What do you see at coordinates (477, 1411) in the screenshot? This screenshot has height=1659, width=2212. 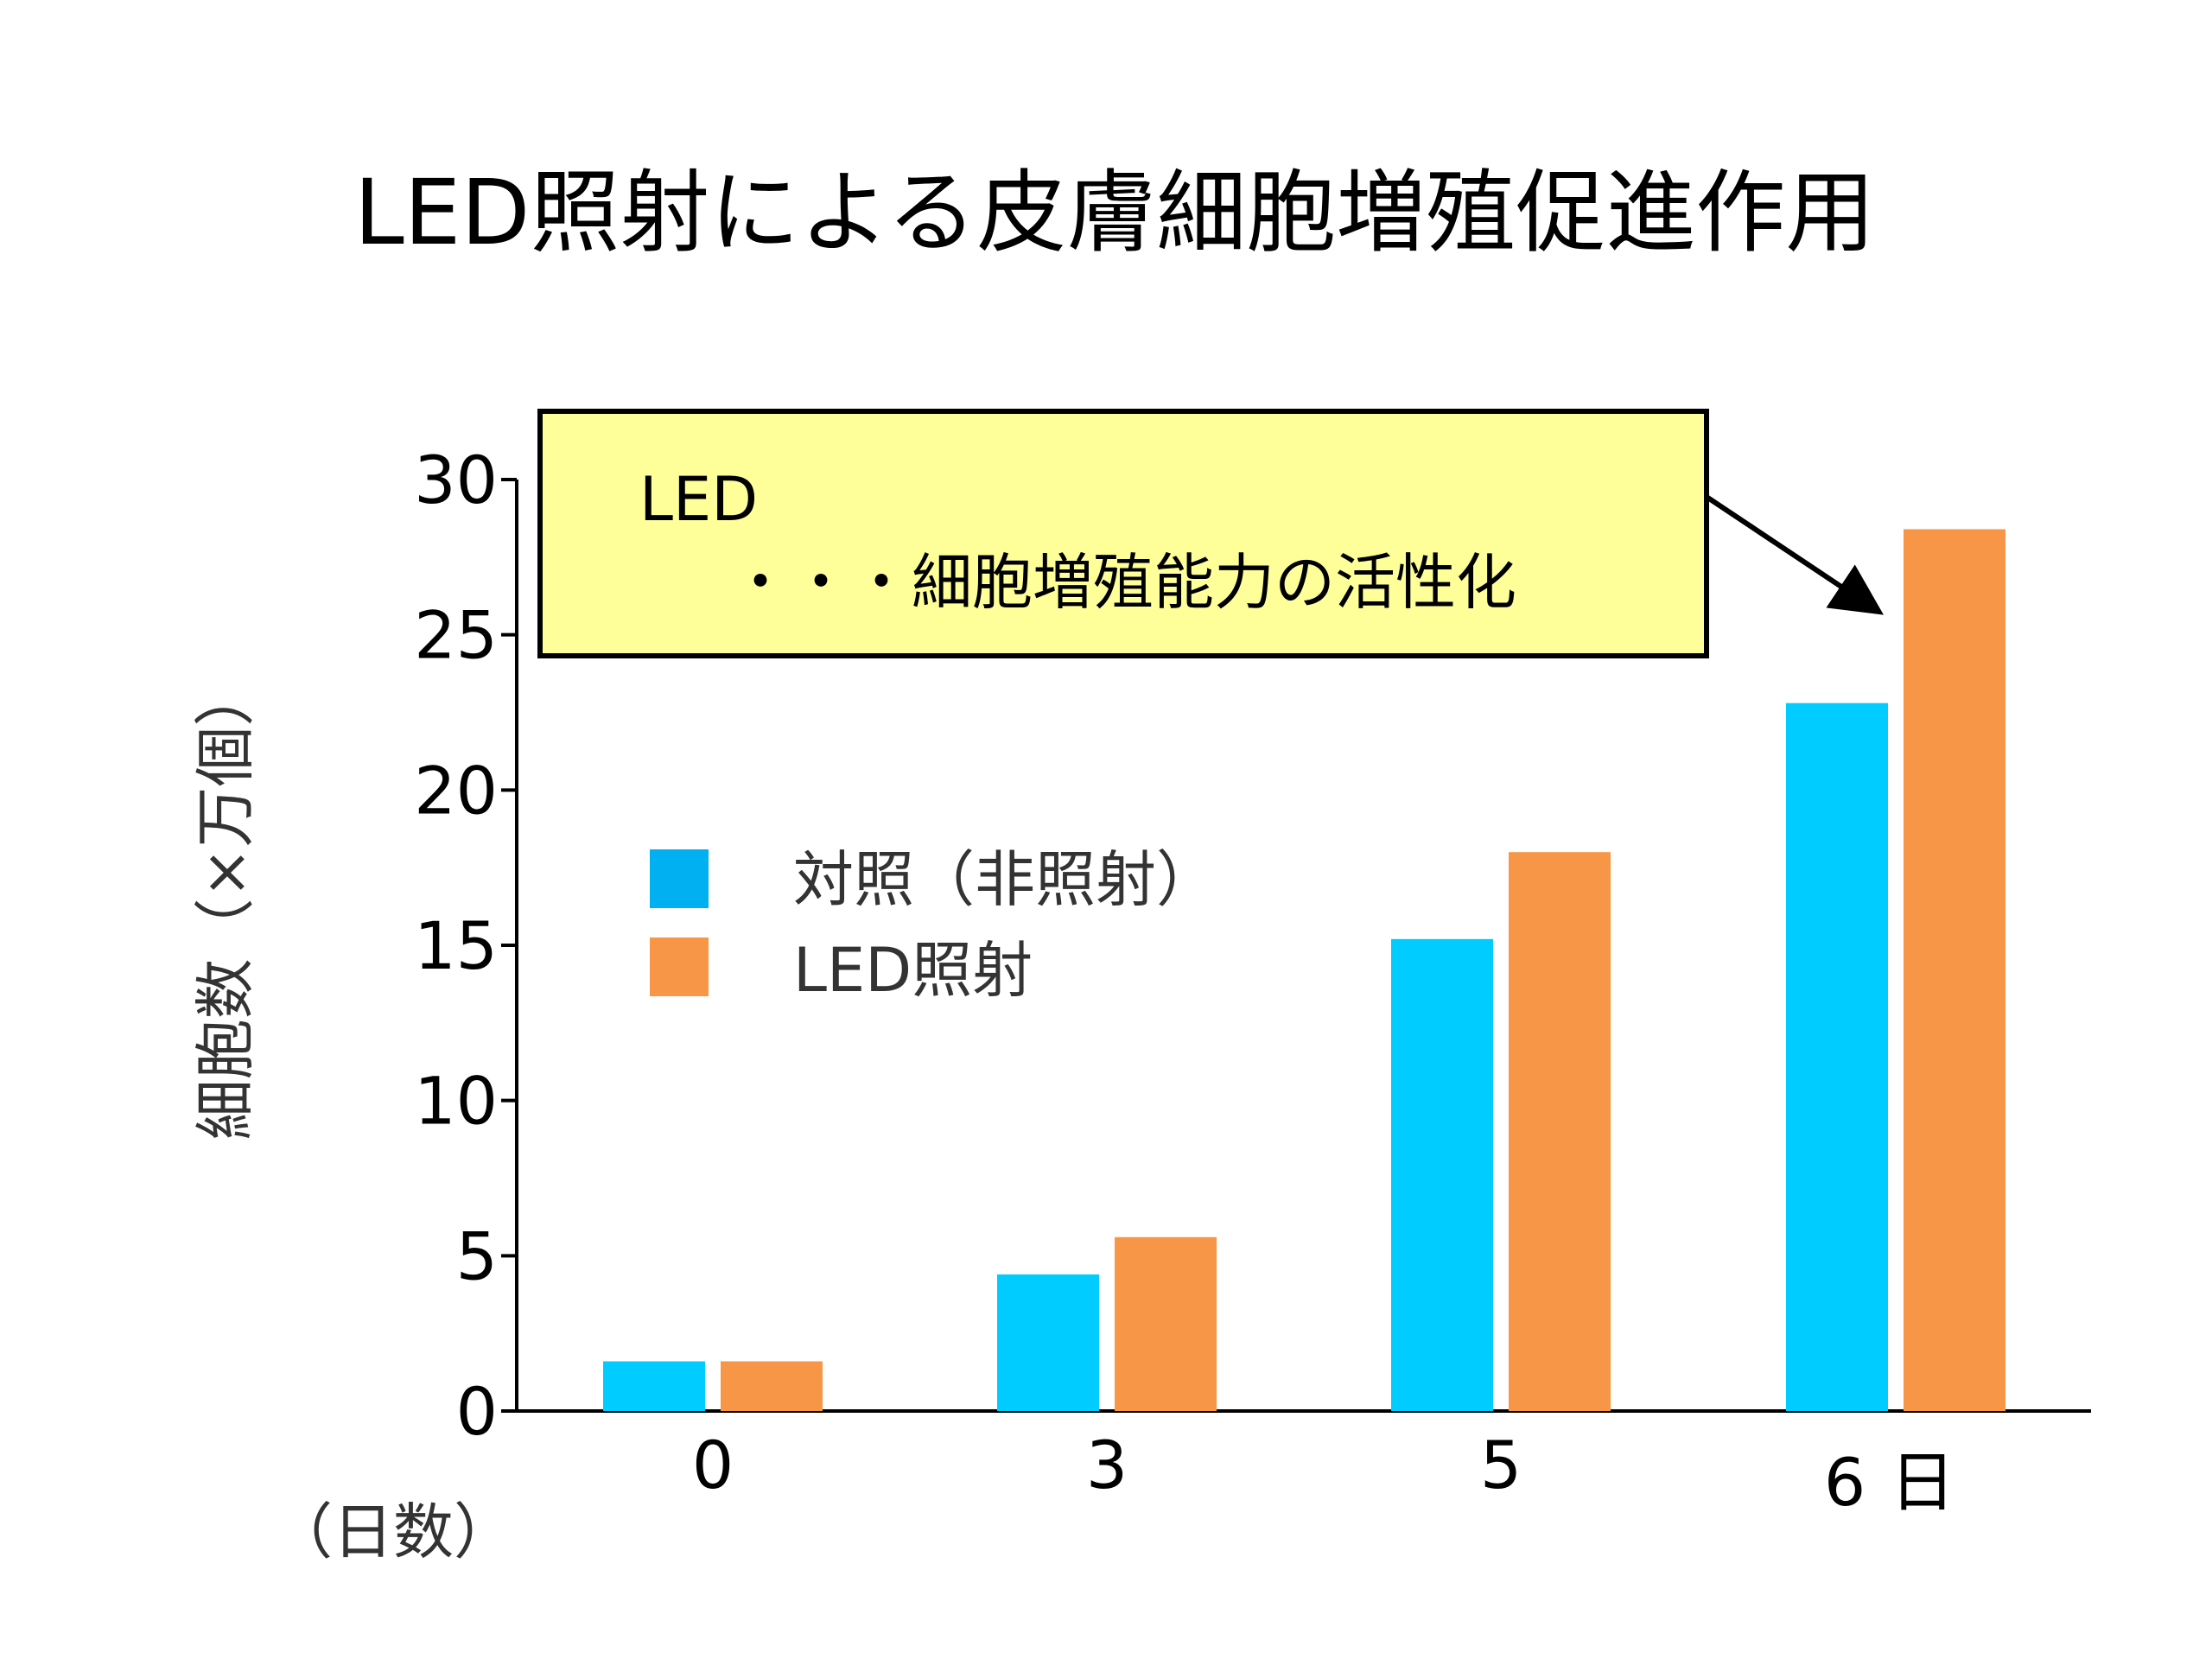 I see `y-tick-label: 0` at bounding box center [477, 1411].